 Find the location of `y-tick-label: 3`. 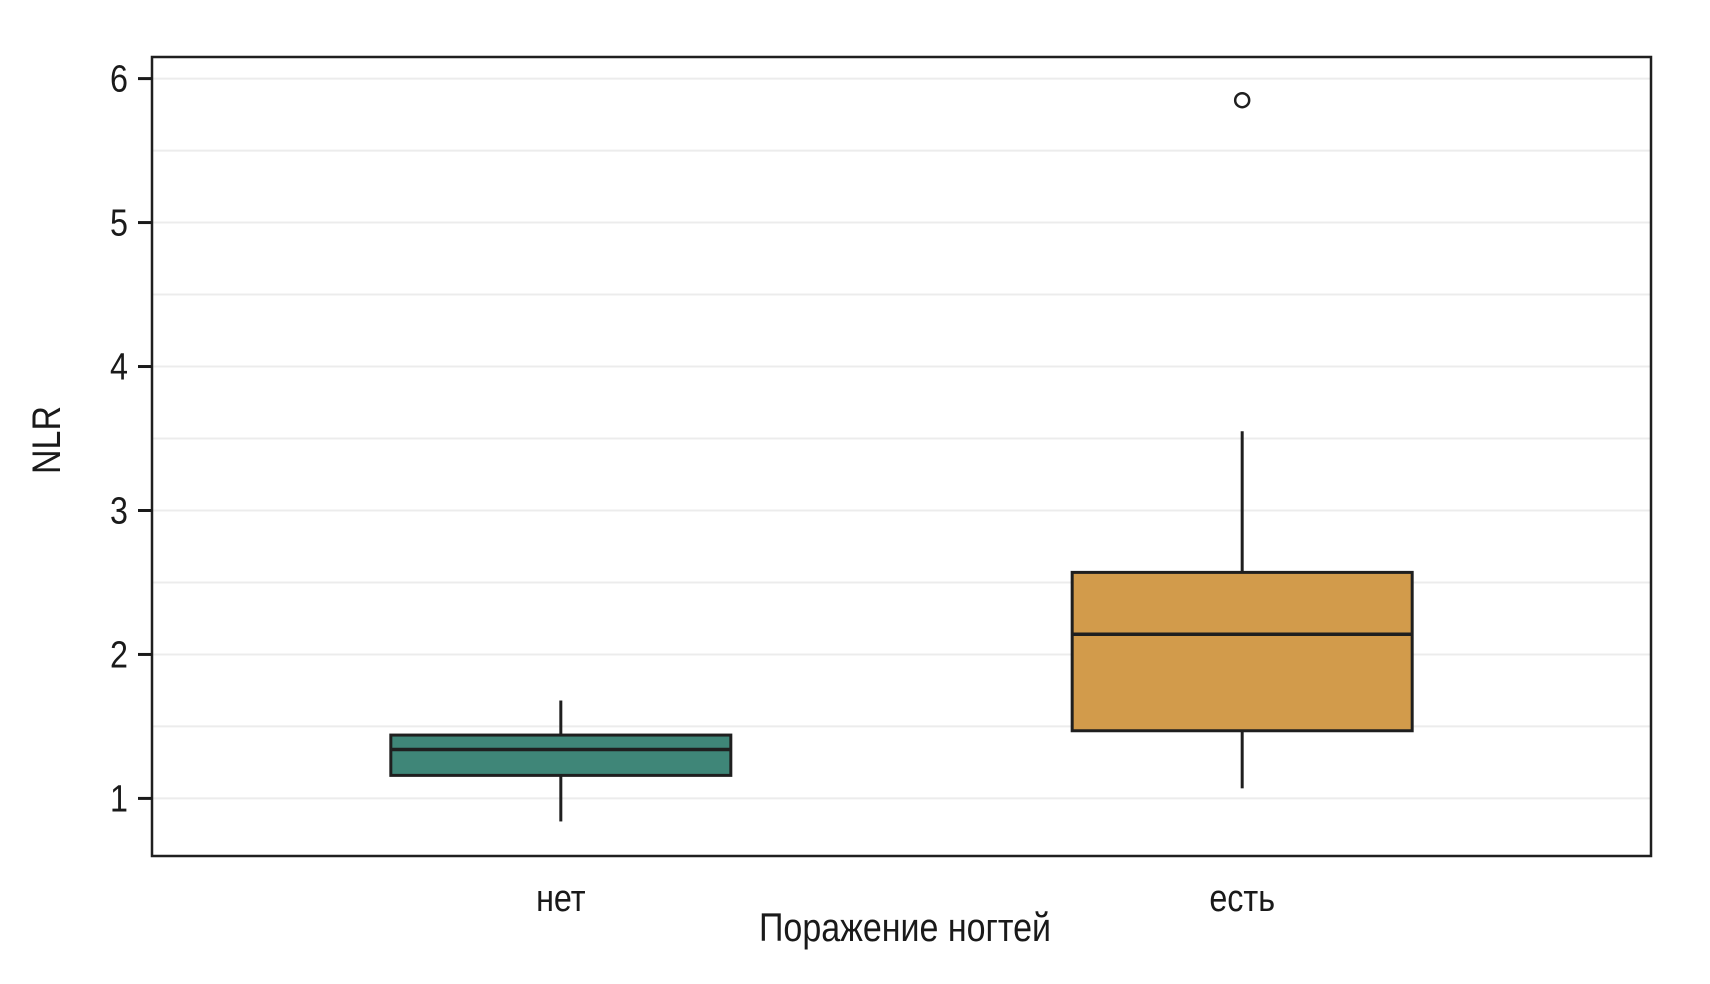

y-tick-label: 3 is located at coordinates (119, 511).